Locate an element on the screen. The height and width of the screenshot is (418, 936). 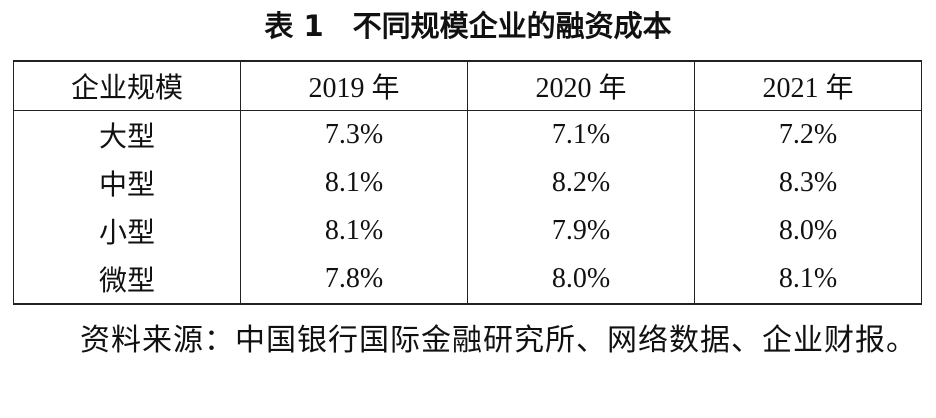
table-cell: 7.1% is located at coordinates (581, 134).